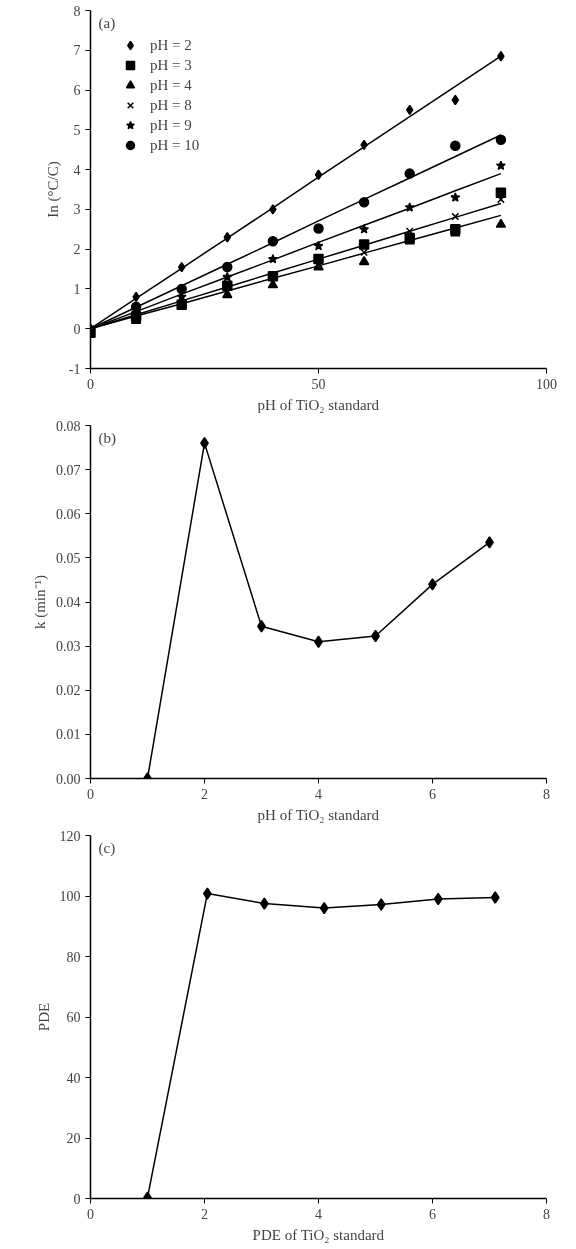 The width and height of the screenshot is (576, 1249). Describe the element at coordinates (171, 45) in the screenshot. I see `legend-label: pH = 2` at that location.